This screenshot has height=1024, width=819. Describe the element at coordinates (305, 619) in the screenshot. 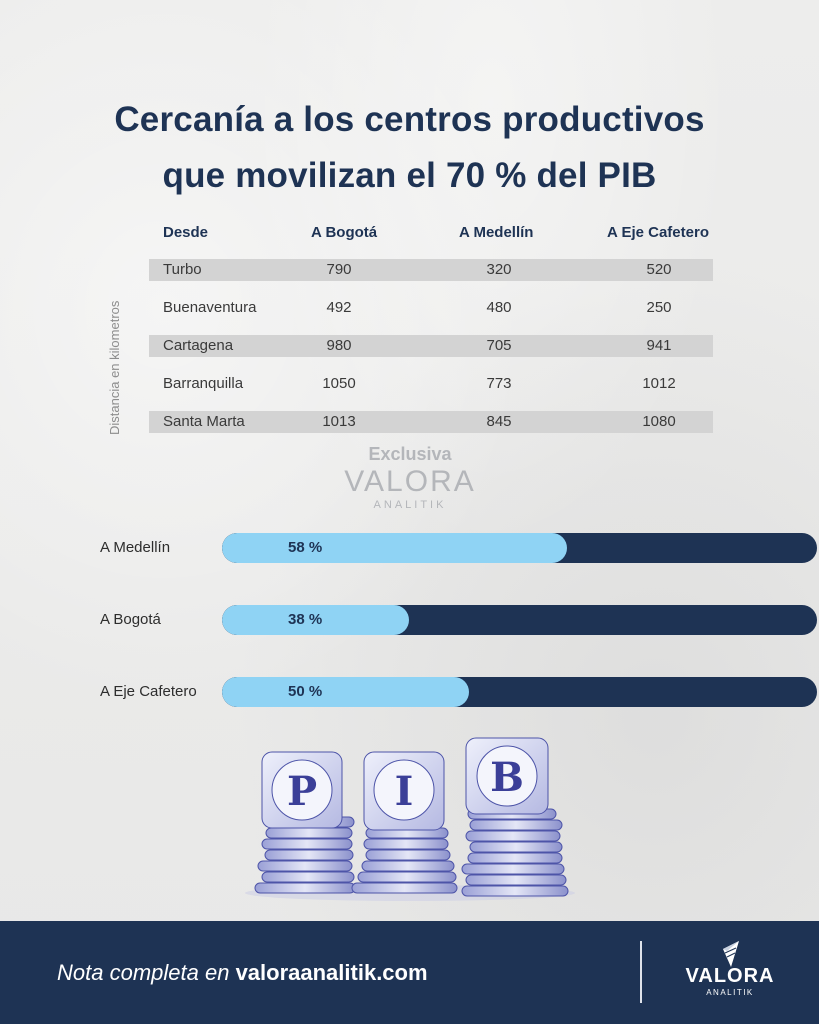

I see `bar-value: 38 %` at that location.